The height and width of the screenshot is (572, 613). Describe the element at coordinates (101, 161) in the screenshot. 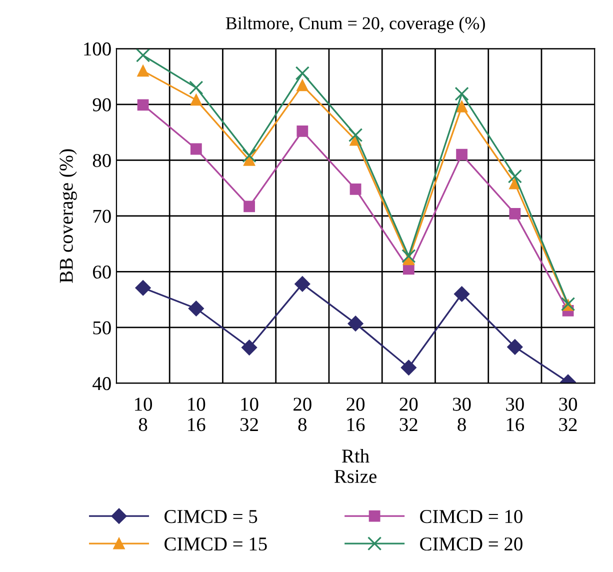

I see `y-tick-label: 80` at that location.